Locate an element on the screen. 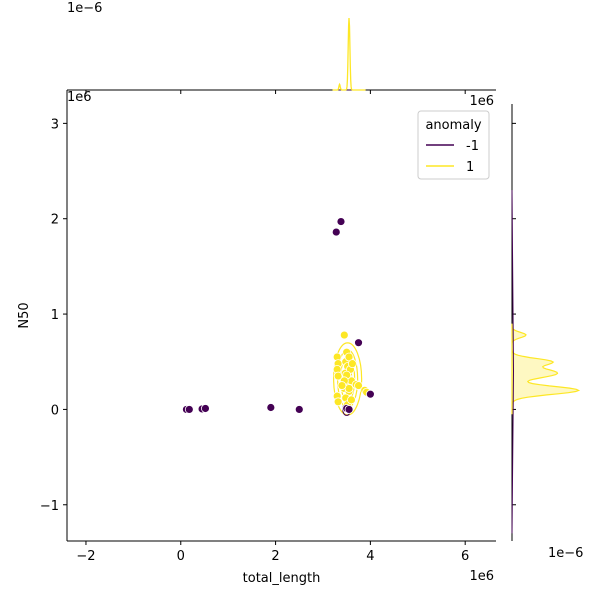 Image resolution: width=600 pixels, height=600 pixels. legend-label-neg1: -1 is located at coordinates (472, 146).